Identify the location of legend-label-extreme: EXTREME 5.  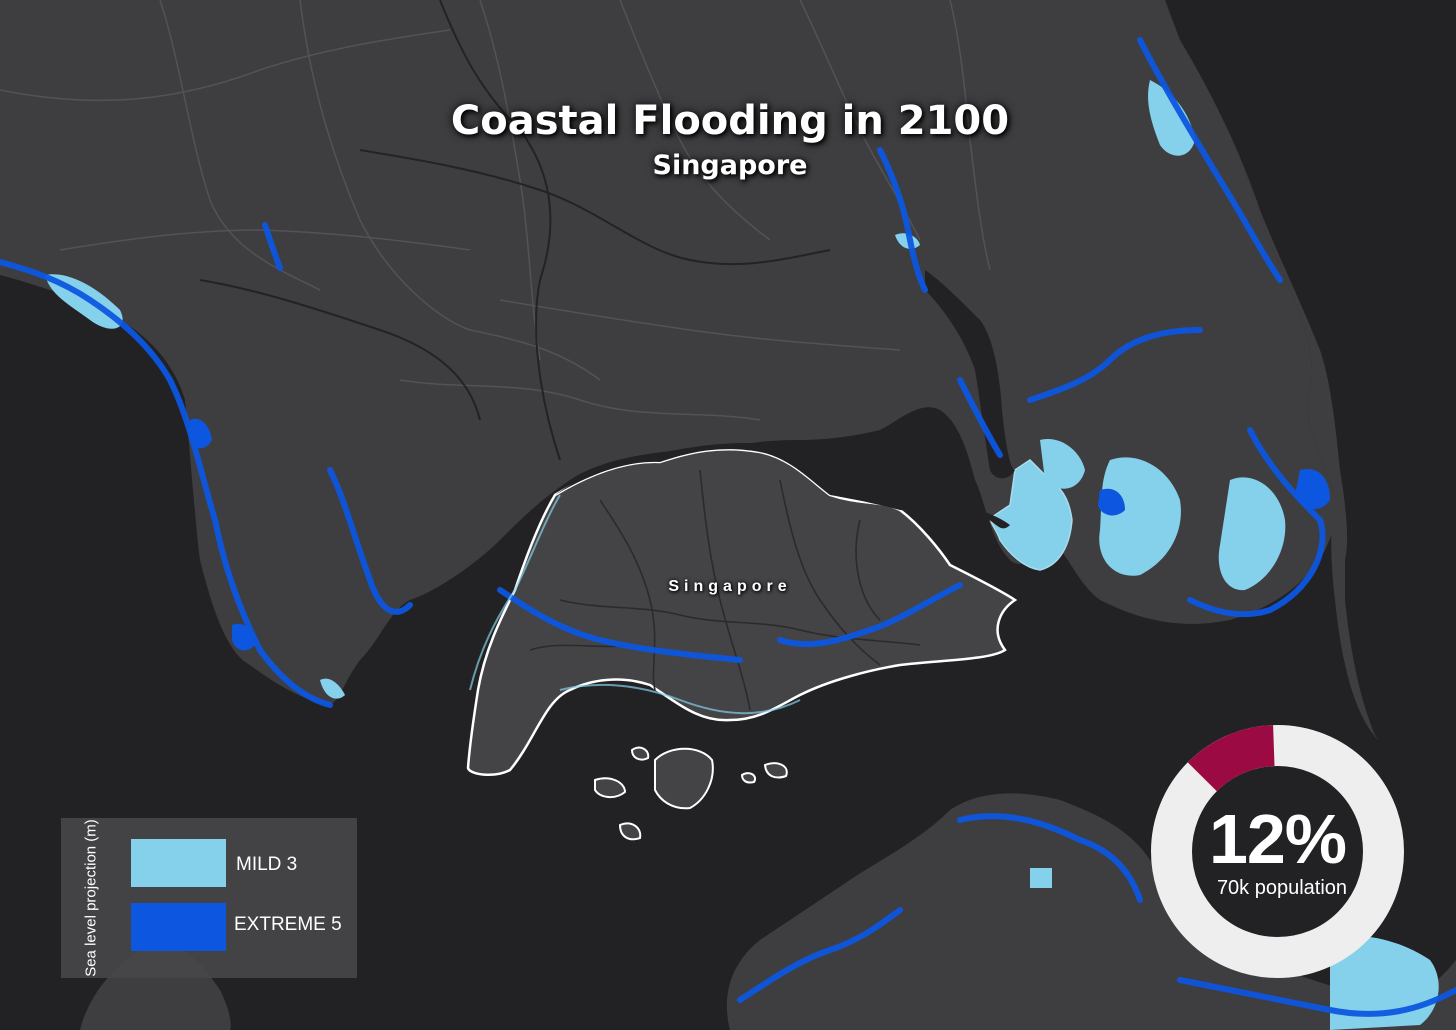
(288, 924).